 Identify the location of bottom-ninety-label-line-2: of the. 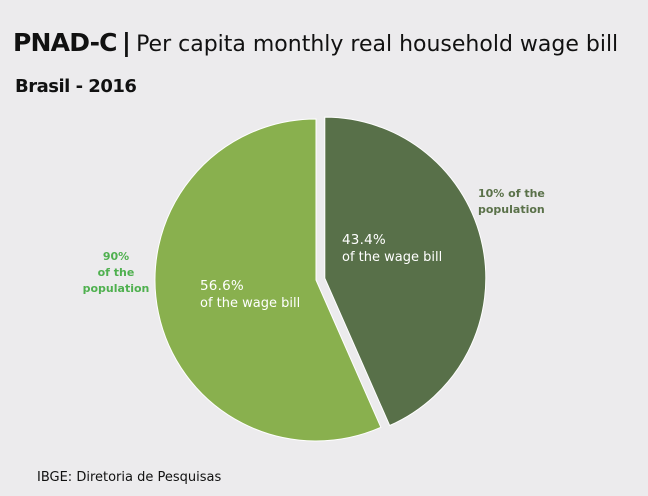
(116, 272).